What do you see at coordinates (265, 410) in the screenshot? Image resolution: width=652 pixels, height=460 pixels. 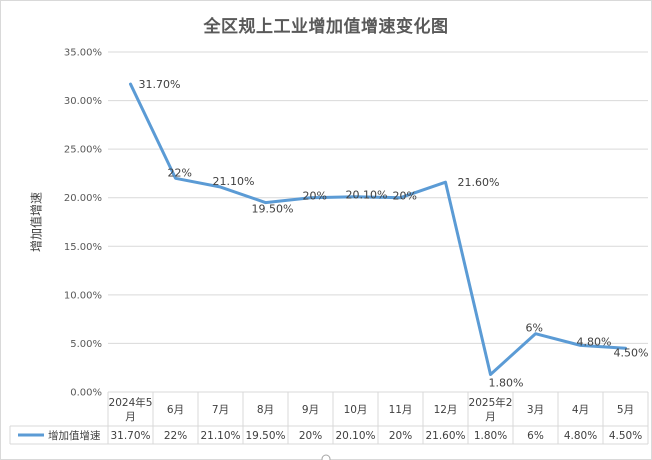 I see `x-category-label: 8月` at bounding box center [265, 410].